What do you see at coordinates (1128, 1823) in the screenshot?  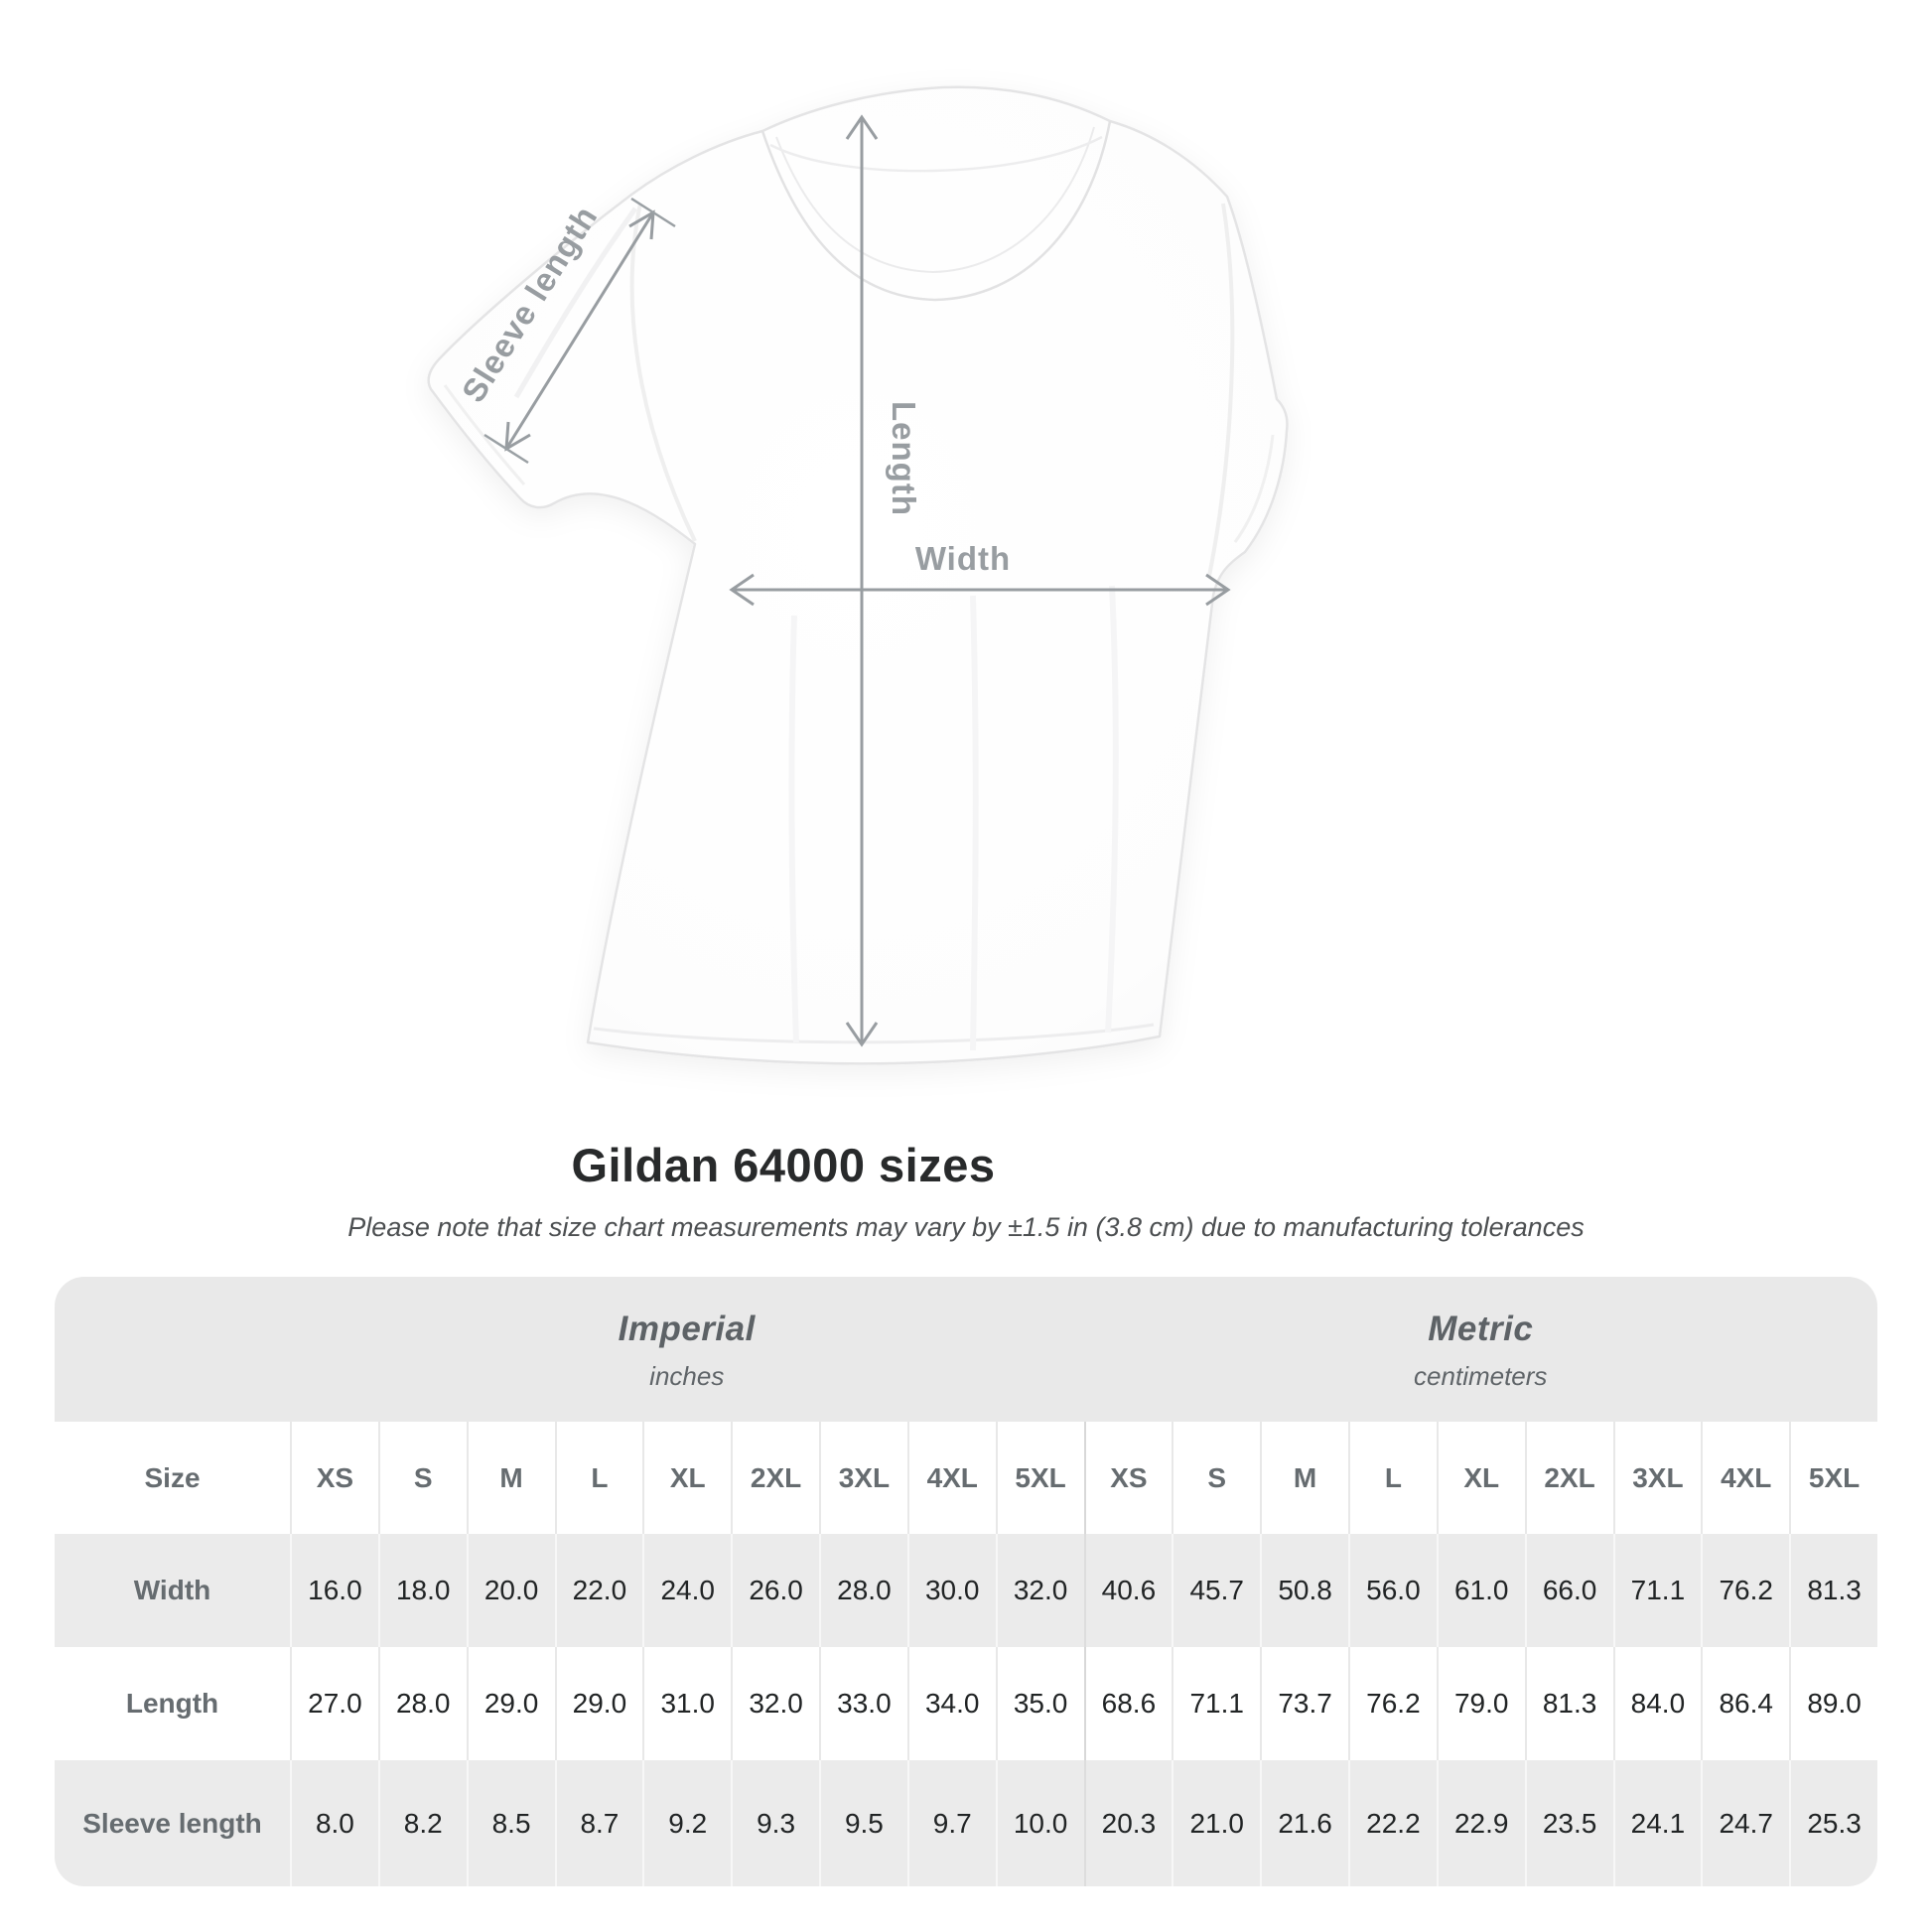 I see `sleeve-value: 20.3` at bounding box center [1128, 1823].